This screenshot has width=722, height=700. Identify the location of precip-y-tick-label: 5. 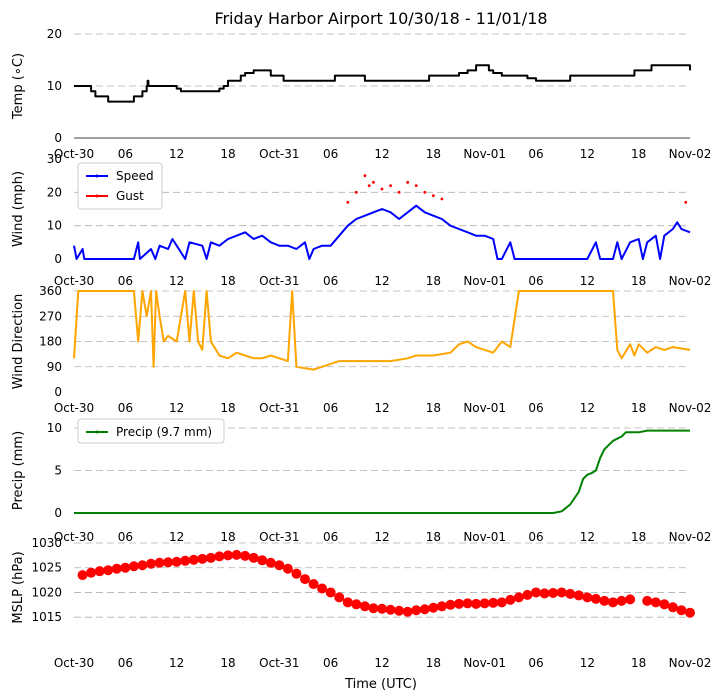
(58, 471).